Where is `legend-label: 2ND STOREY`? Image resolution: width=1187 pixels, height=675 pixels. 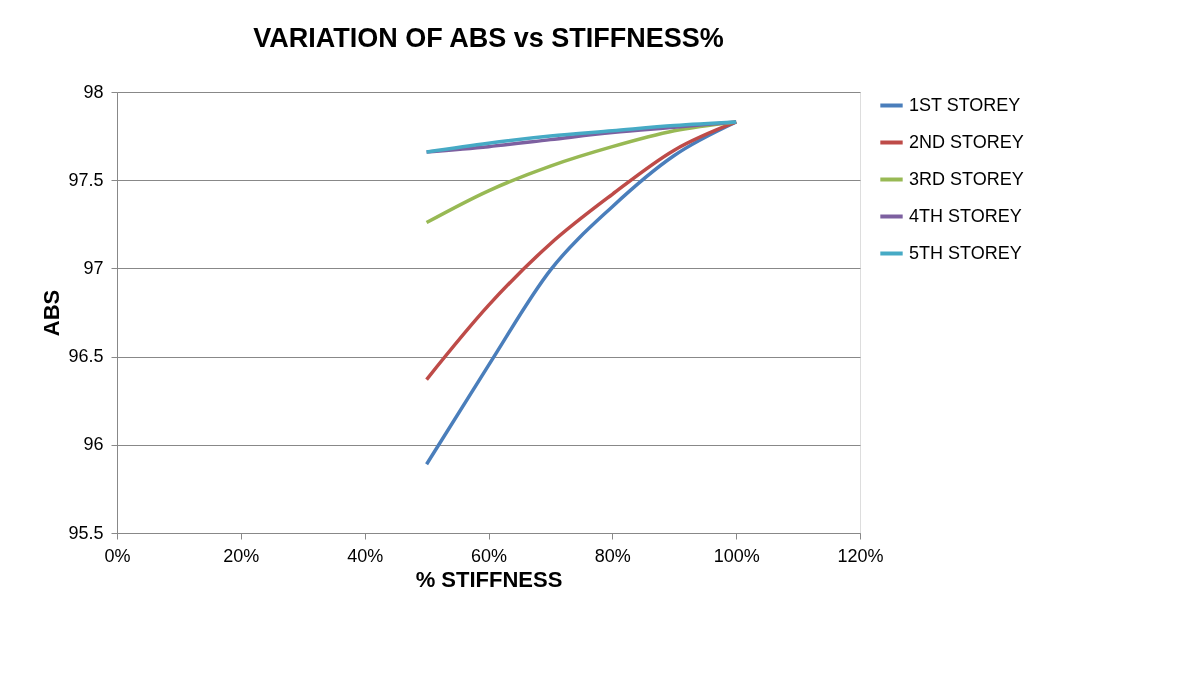
legend-label: 2ND STOREY is located at coordinates (966, 141).